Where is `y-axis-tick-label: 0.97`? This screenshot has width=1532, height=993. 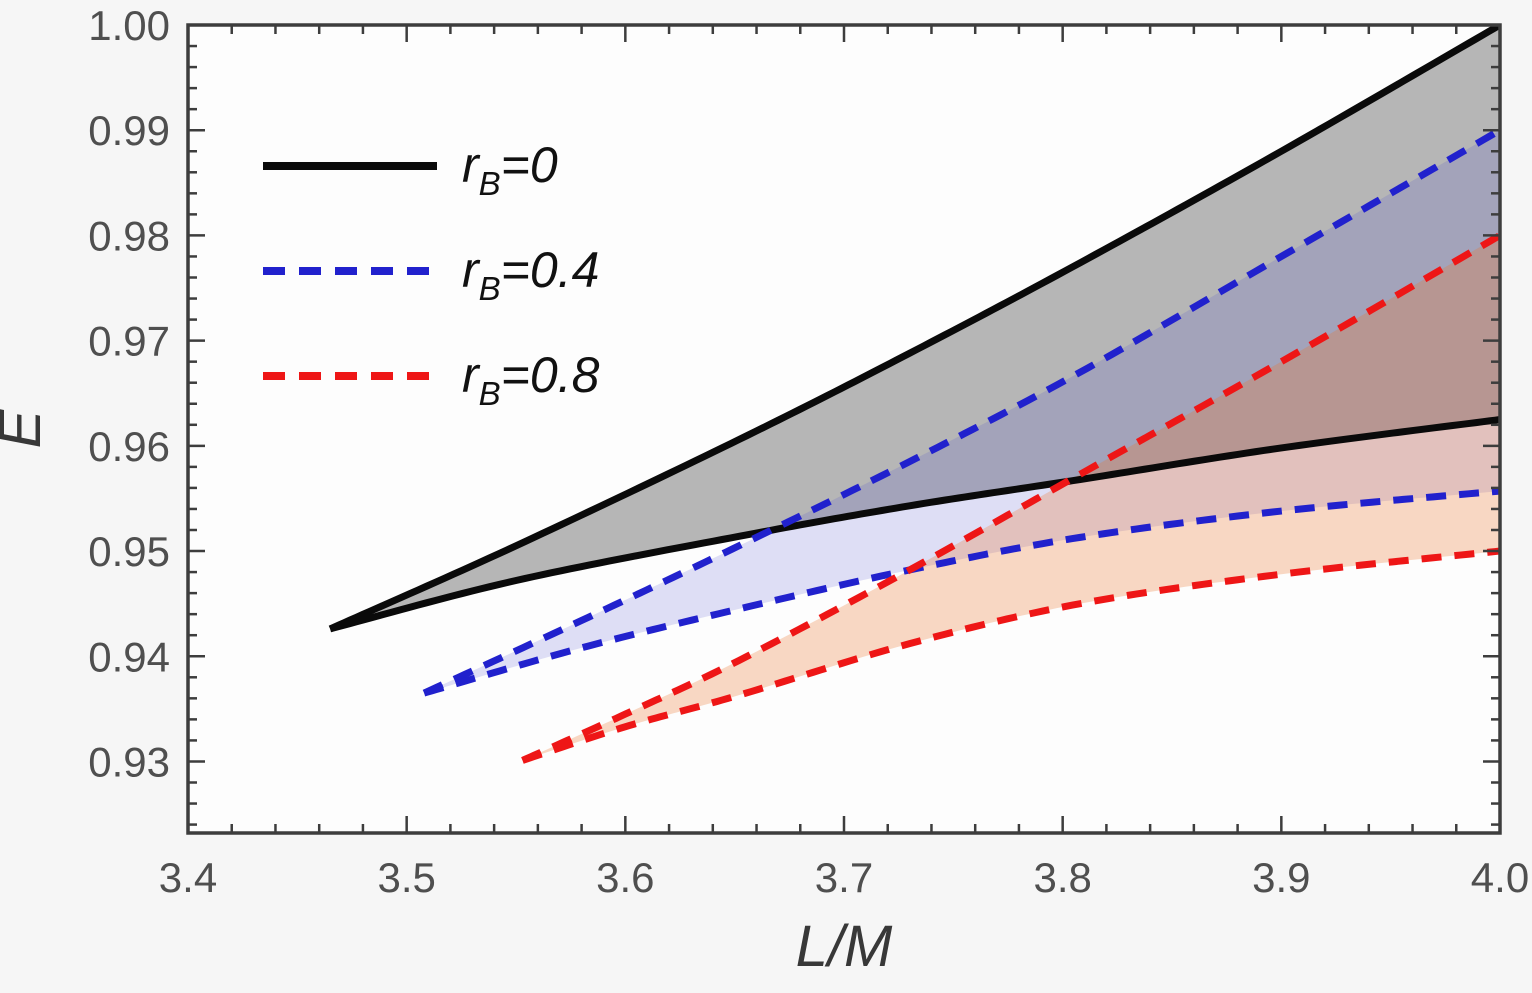
y-axis-tick-label: 0.97 is located at coordinates (129, 341).